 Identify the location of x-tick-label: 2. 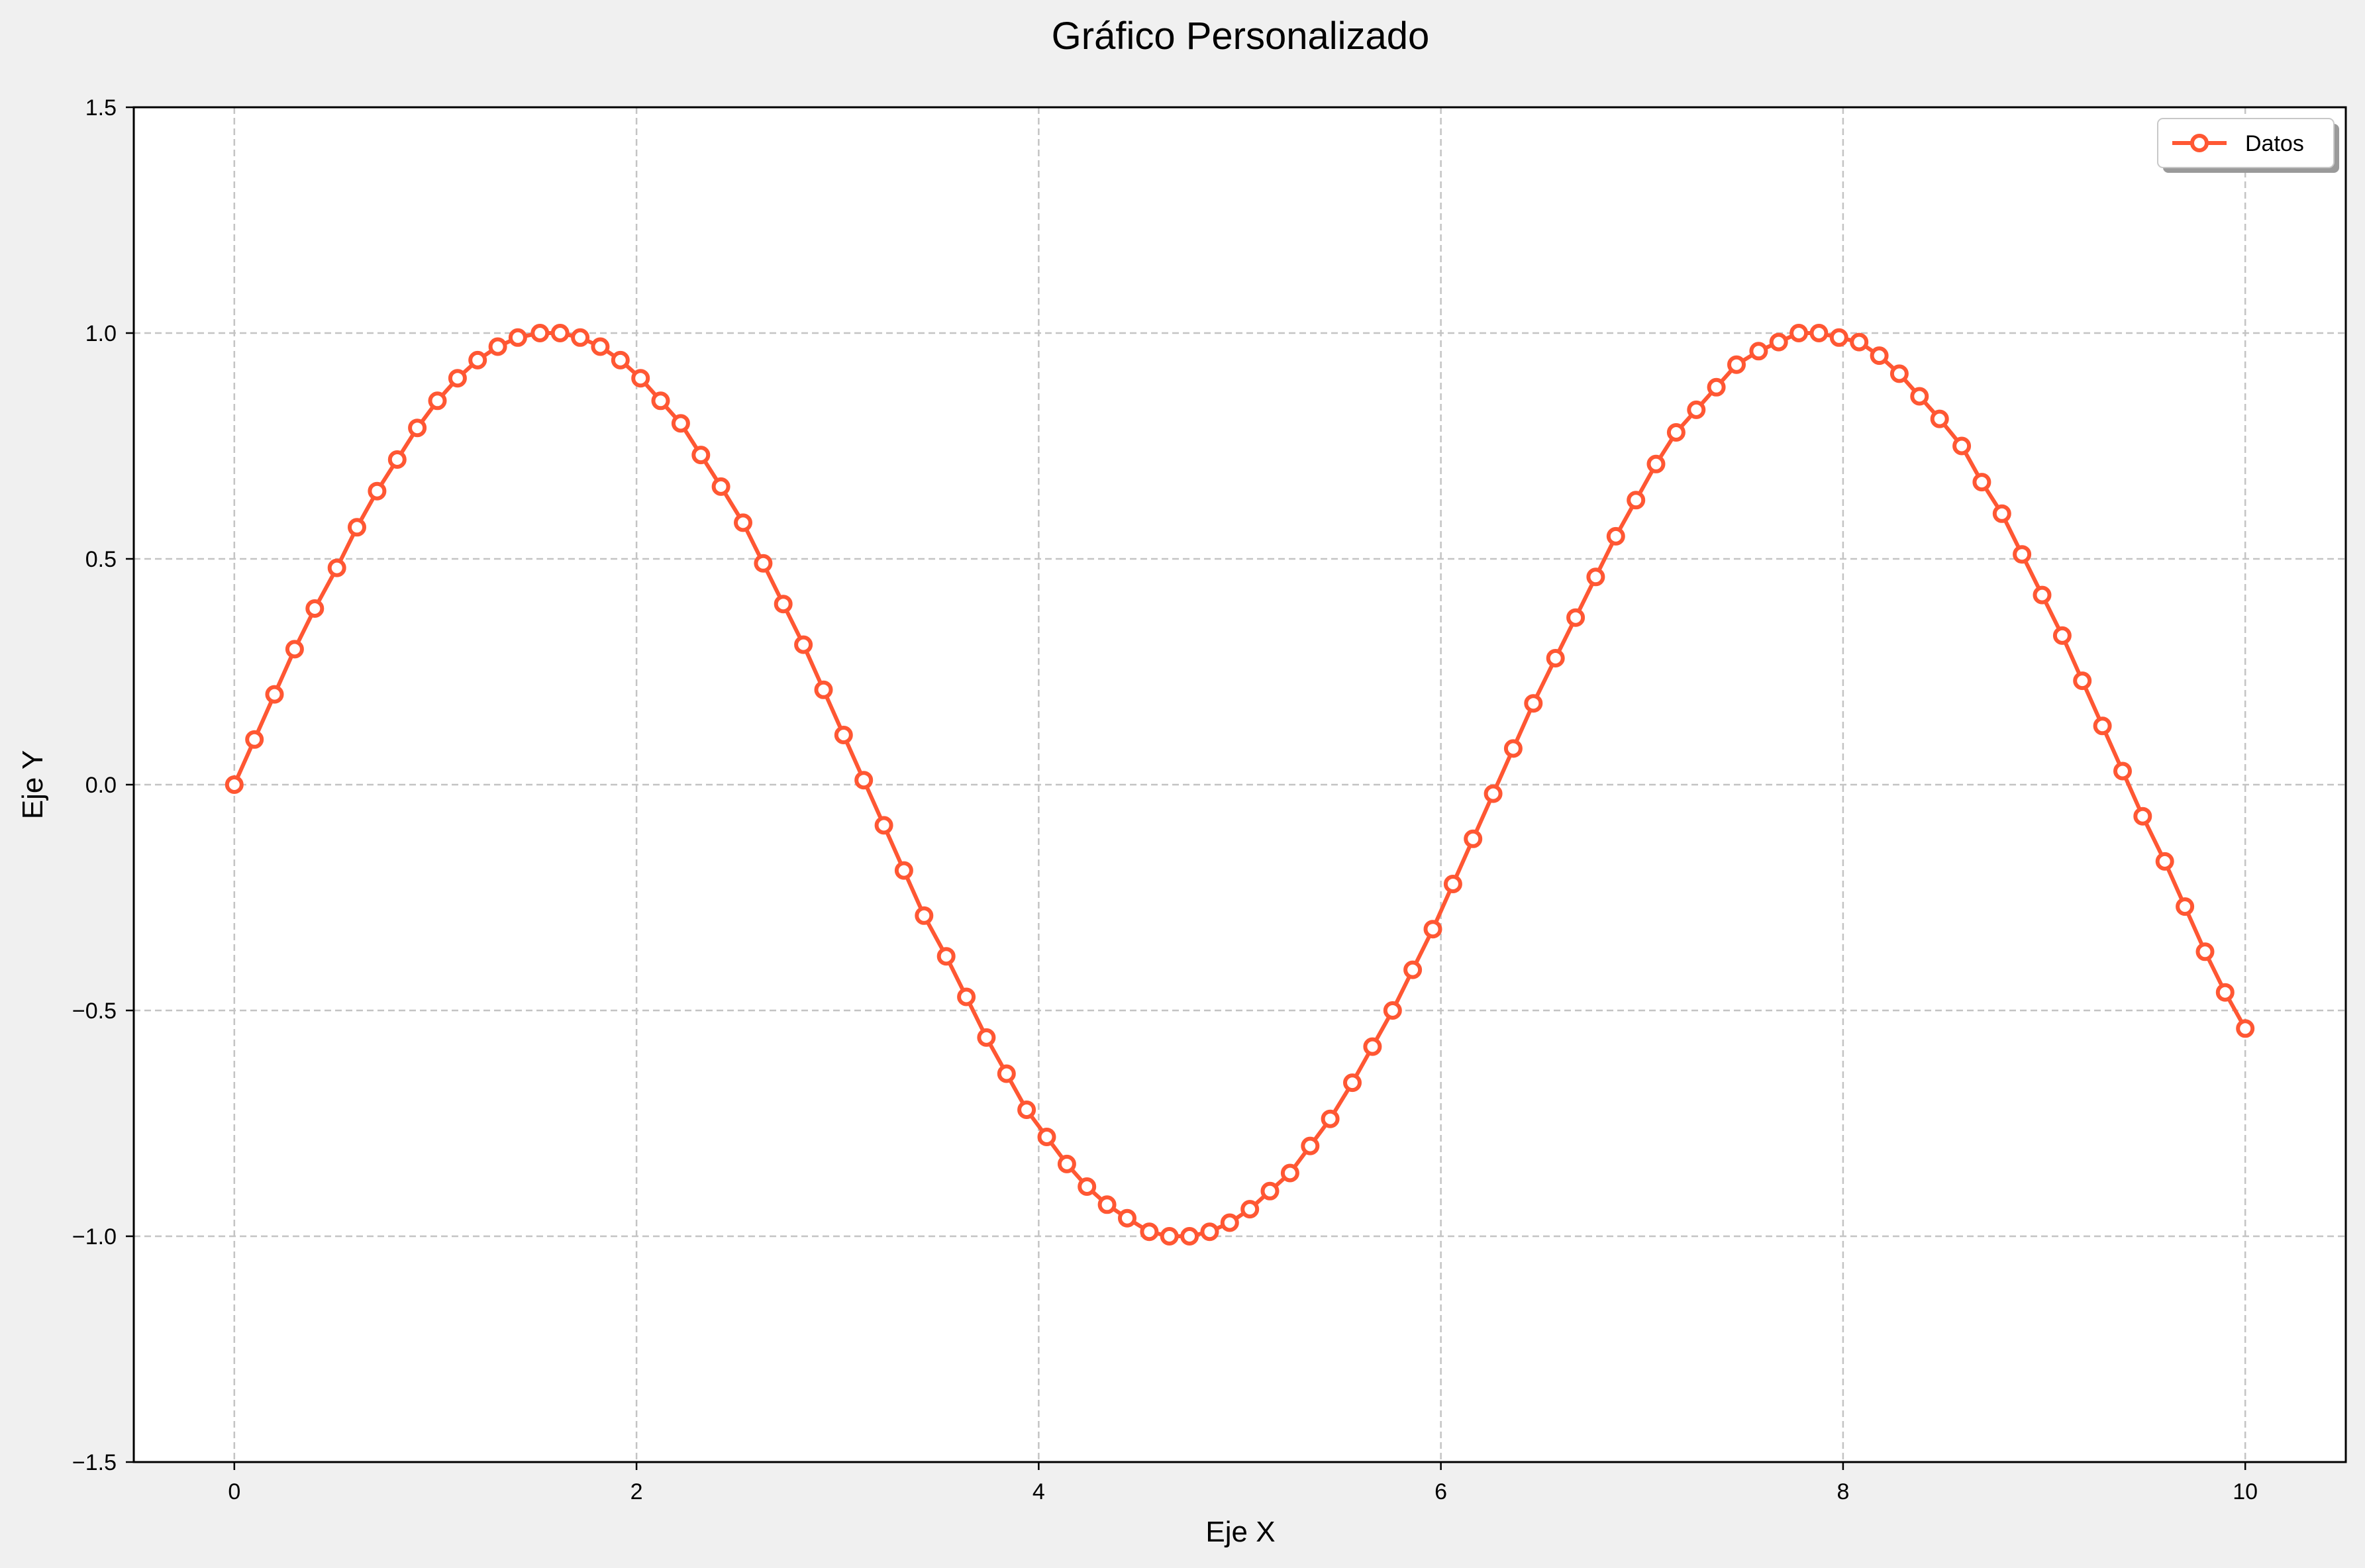
(636, 1491).